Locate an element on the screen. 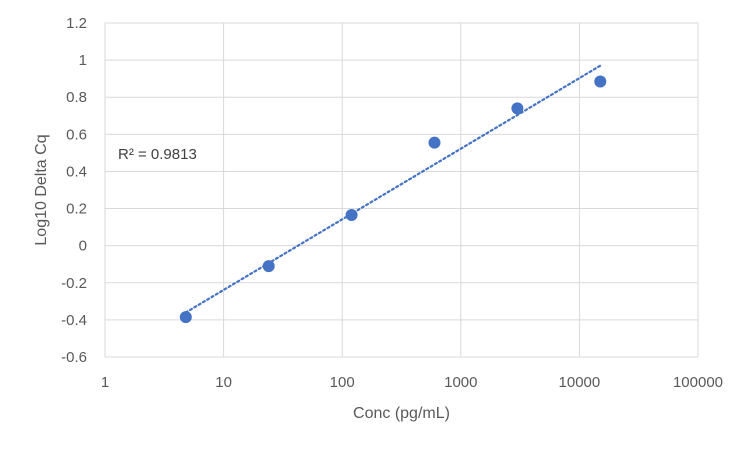 This screenshot has width=750, height=450. y-axis-title: Log10 Delta Cq is located at coordinates (41, 189).